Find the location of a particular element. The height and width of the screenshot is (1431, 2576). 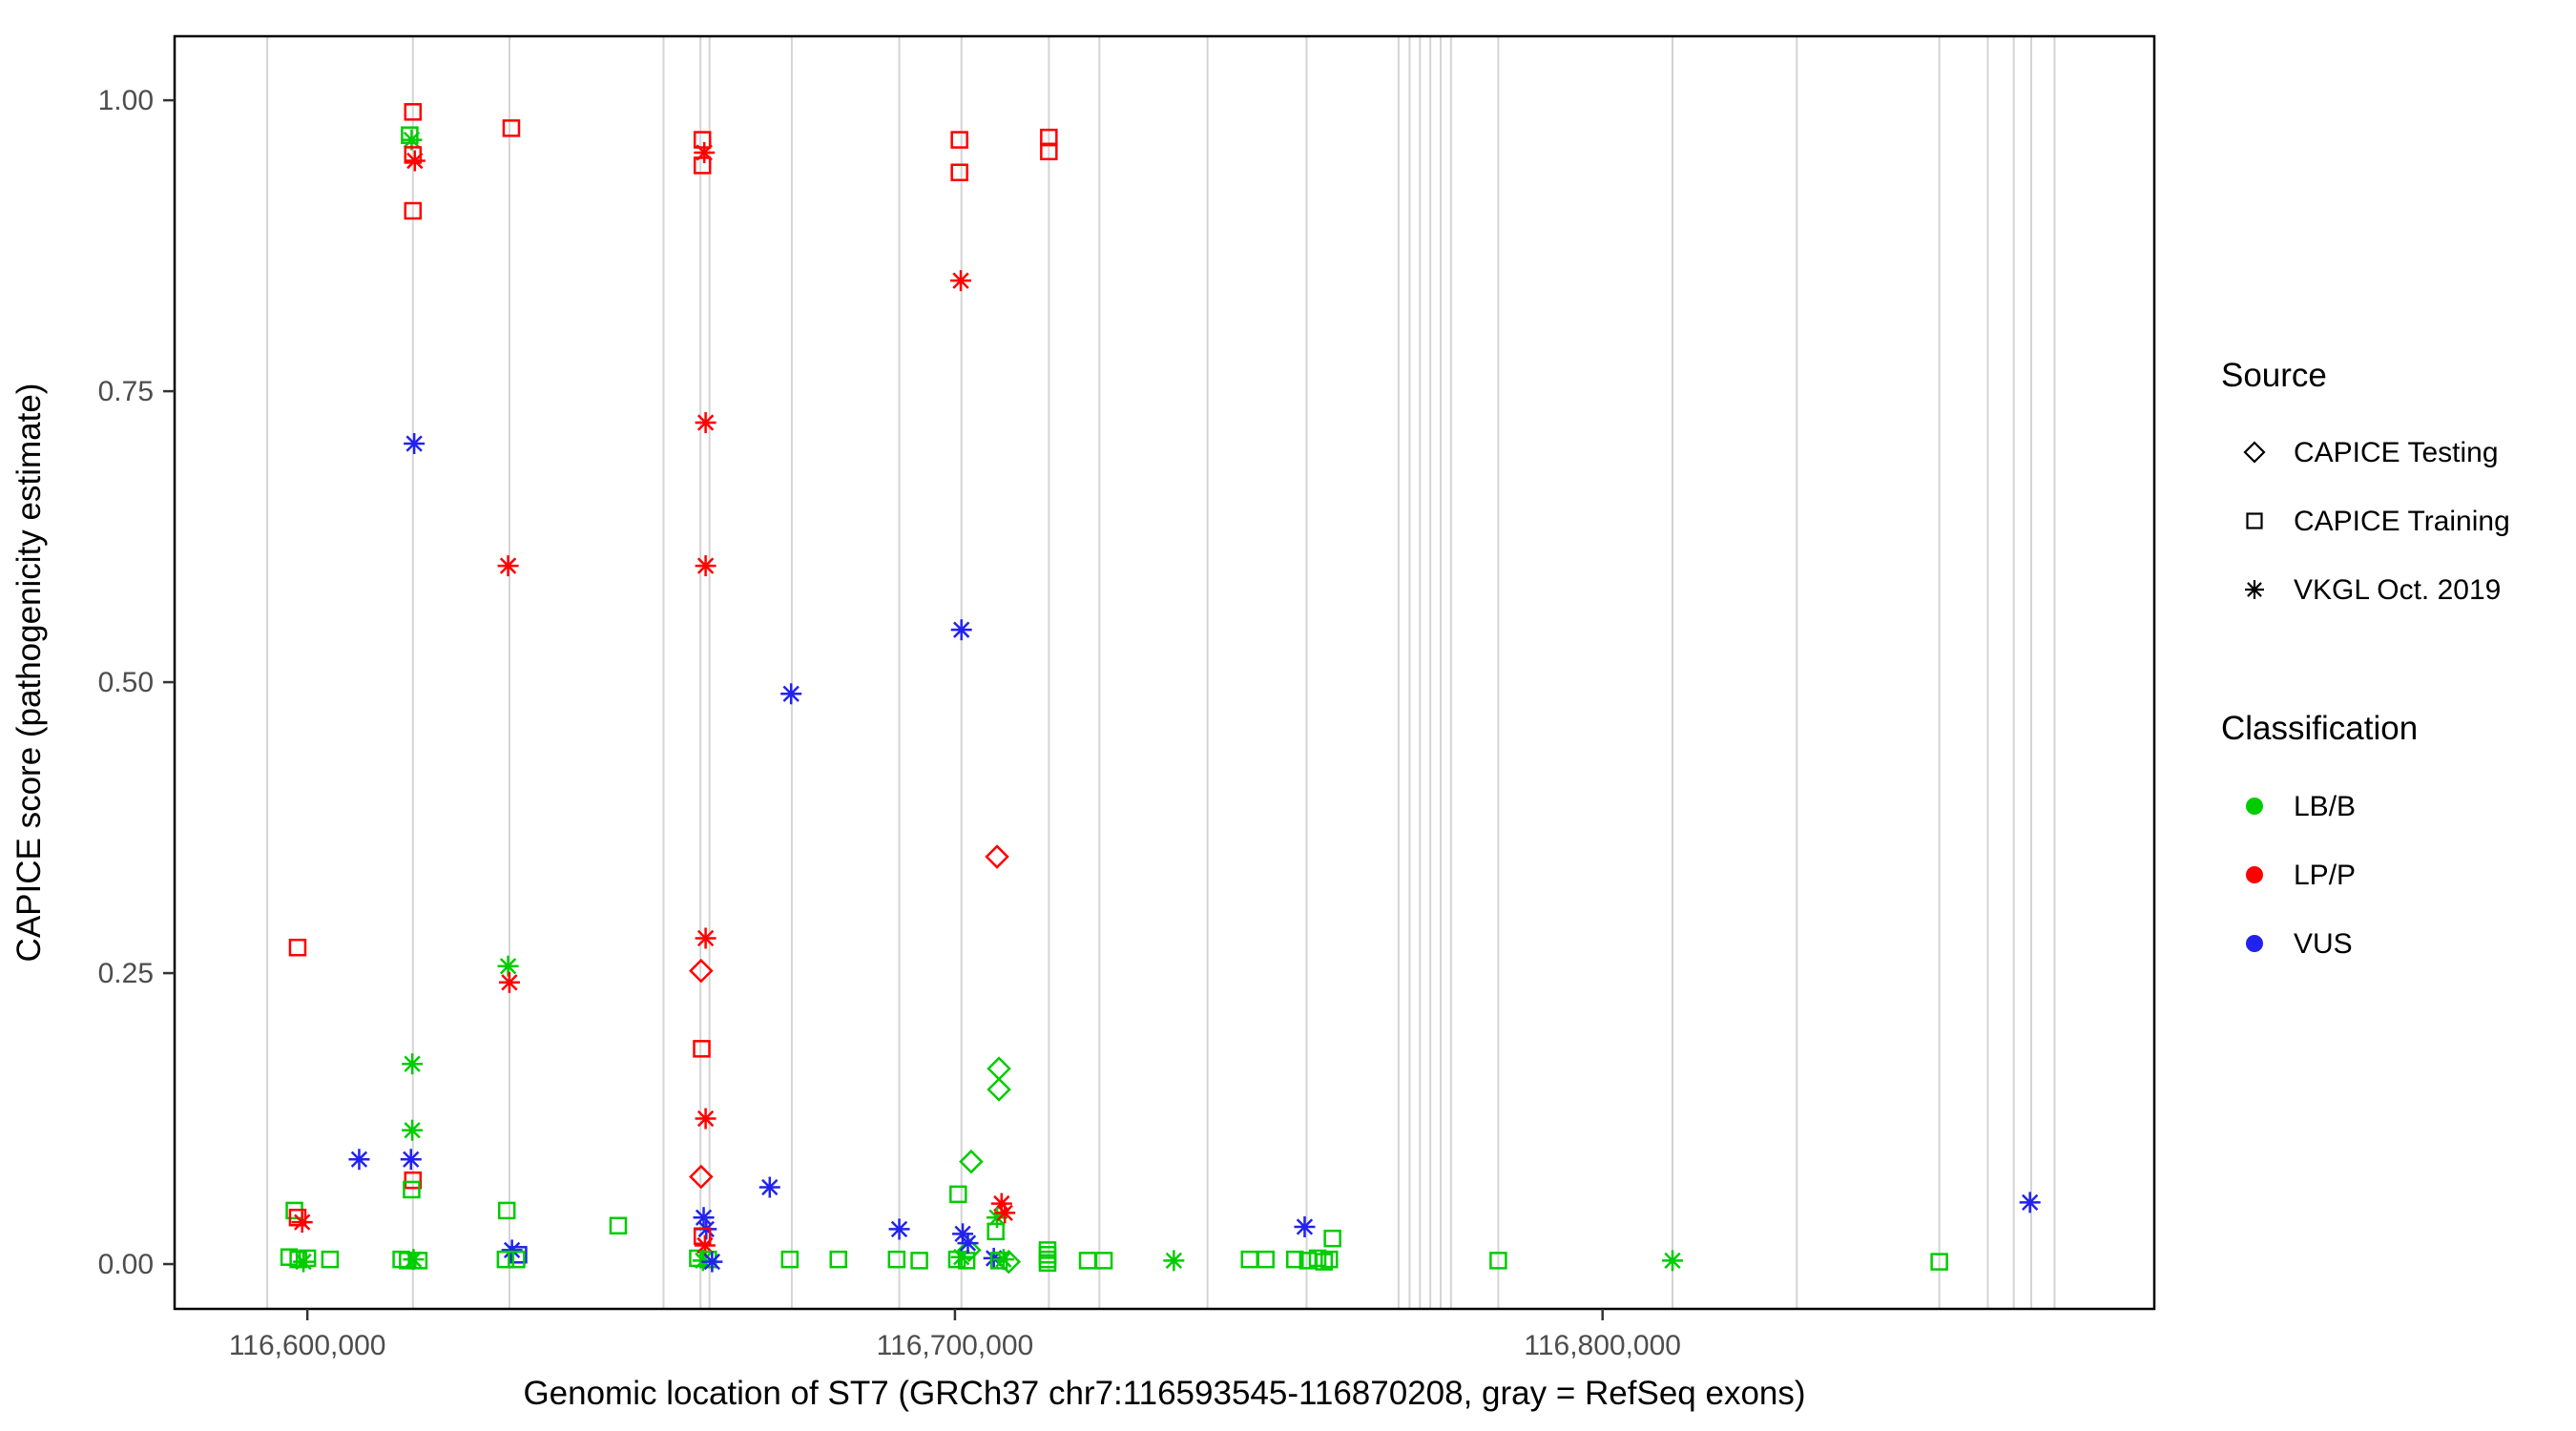

legend-item-label: LB/B is located at coordinates (2325, 807).